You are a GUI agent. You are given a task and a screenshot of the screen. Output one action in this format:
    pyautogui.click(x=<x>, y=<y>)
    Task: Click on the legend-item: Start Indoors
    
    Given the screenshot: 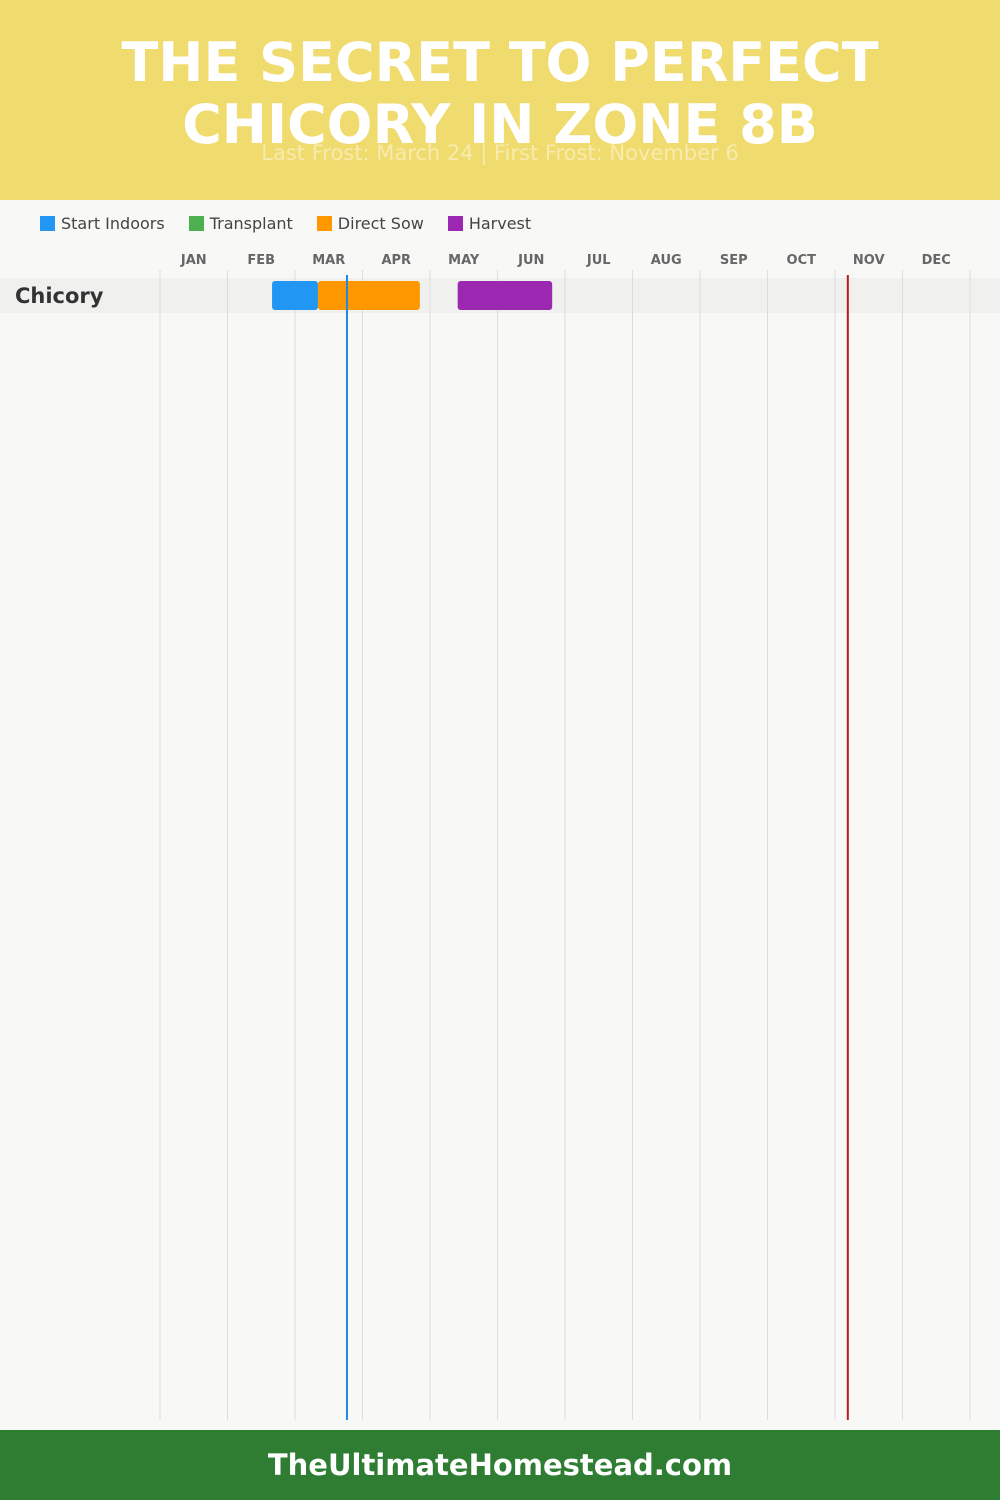 What is the action you would take?
    pyautogui.click(x=102, y=223)
    